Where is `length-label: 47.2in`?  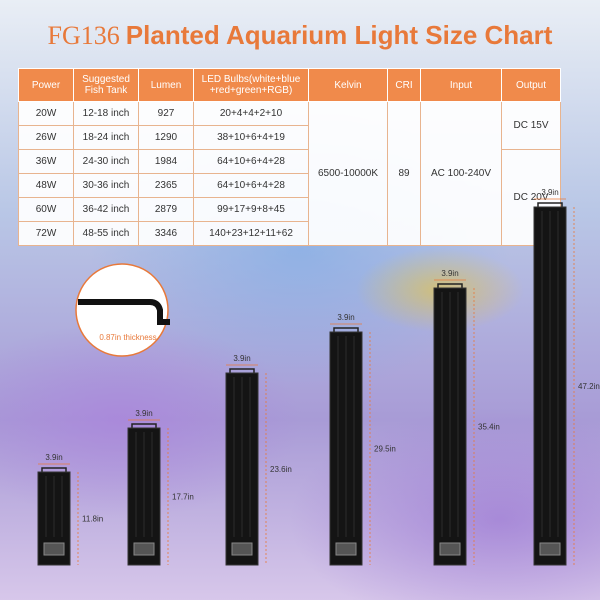
length-label: 47.2in is located at coordinates (589, 386).